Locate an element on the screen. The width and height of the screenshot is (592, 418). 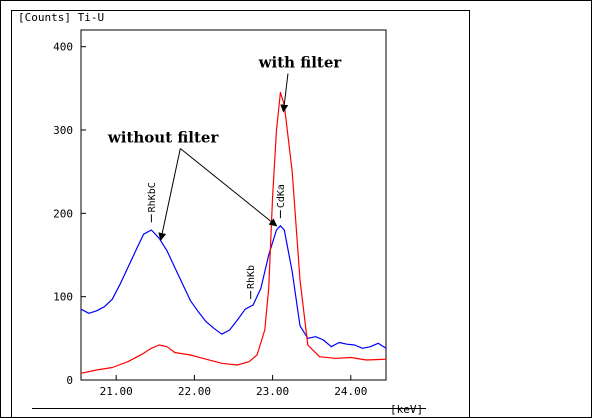
peak-label: CdKa is located at coordinates (281, 196).